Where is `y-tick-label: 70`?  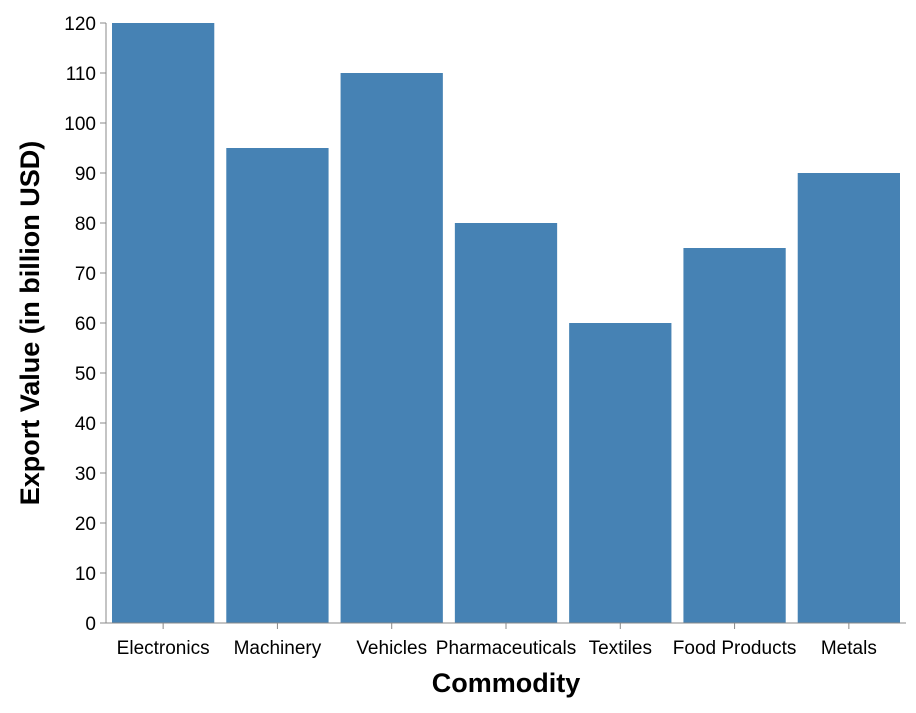
y-tick-label: 70 is located at coordinates (85, 274).